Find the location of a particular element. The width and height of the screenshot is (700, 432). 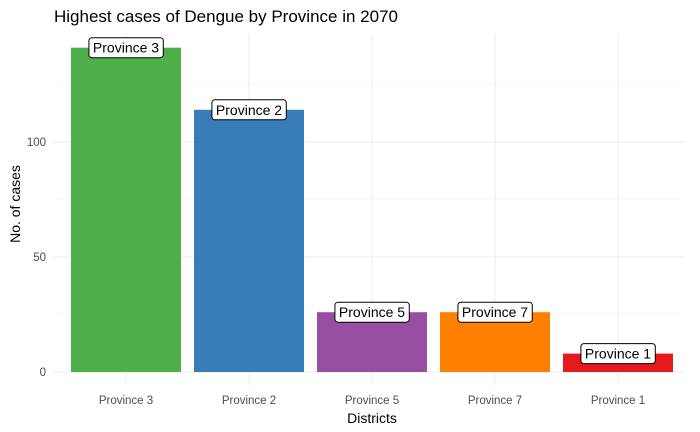

data-label-text: Province 7 is located at coordinates (495, 312).